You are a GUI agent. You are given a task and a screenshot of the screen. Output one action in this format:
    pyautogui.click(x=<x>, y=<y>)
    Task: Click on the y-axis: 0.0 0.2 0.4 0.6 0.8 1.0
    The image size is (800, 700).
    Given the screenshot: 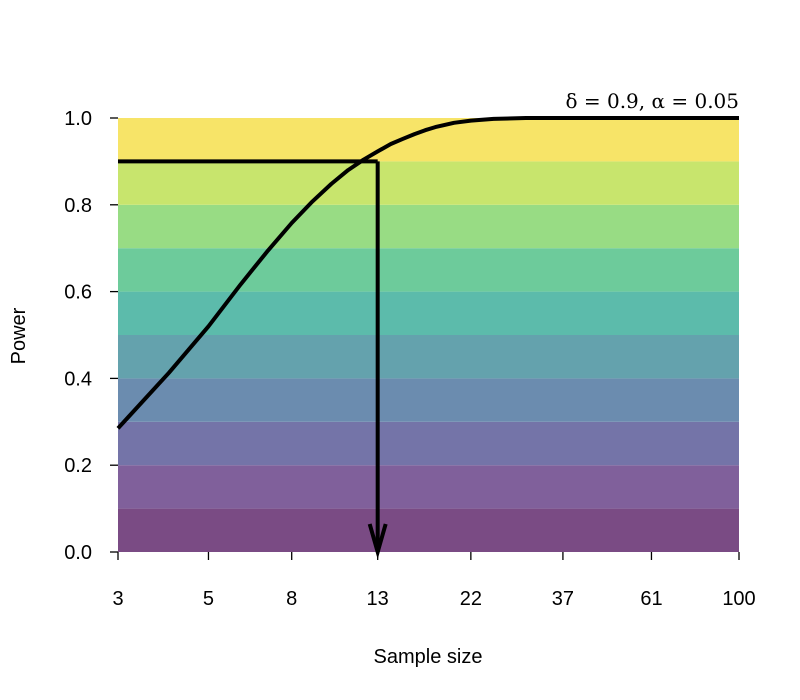 What is the action you would take?
    pyautogui.click(x=91, y=336)
    